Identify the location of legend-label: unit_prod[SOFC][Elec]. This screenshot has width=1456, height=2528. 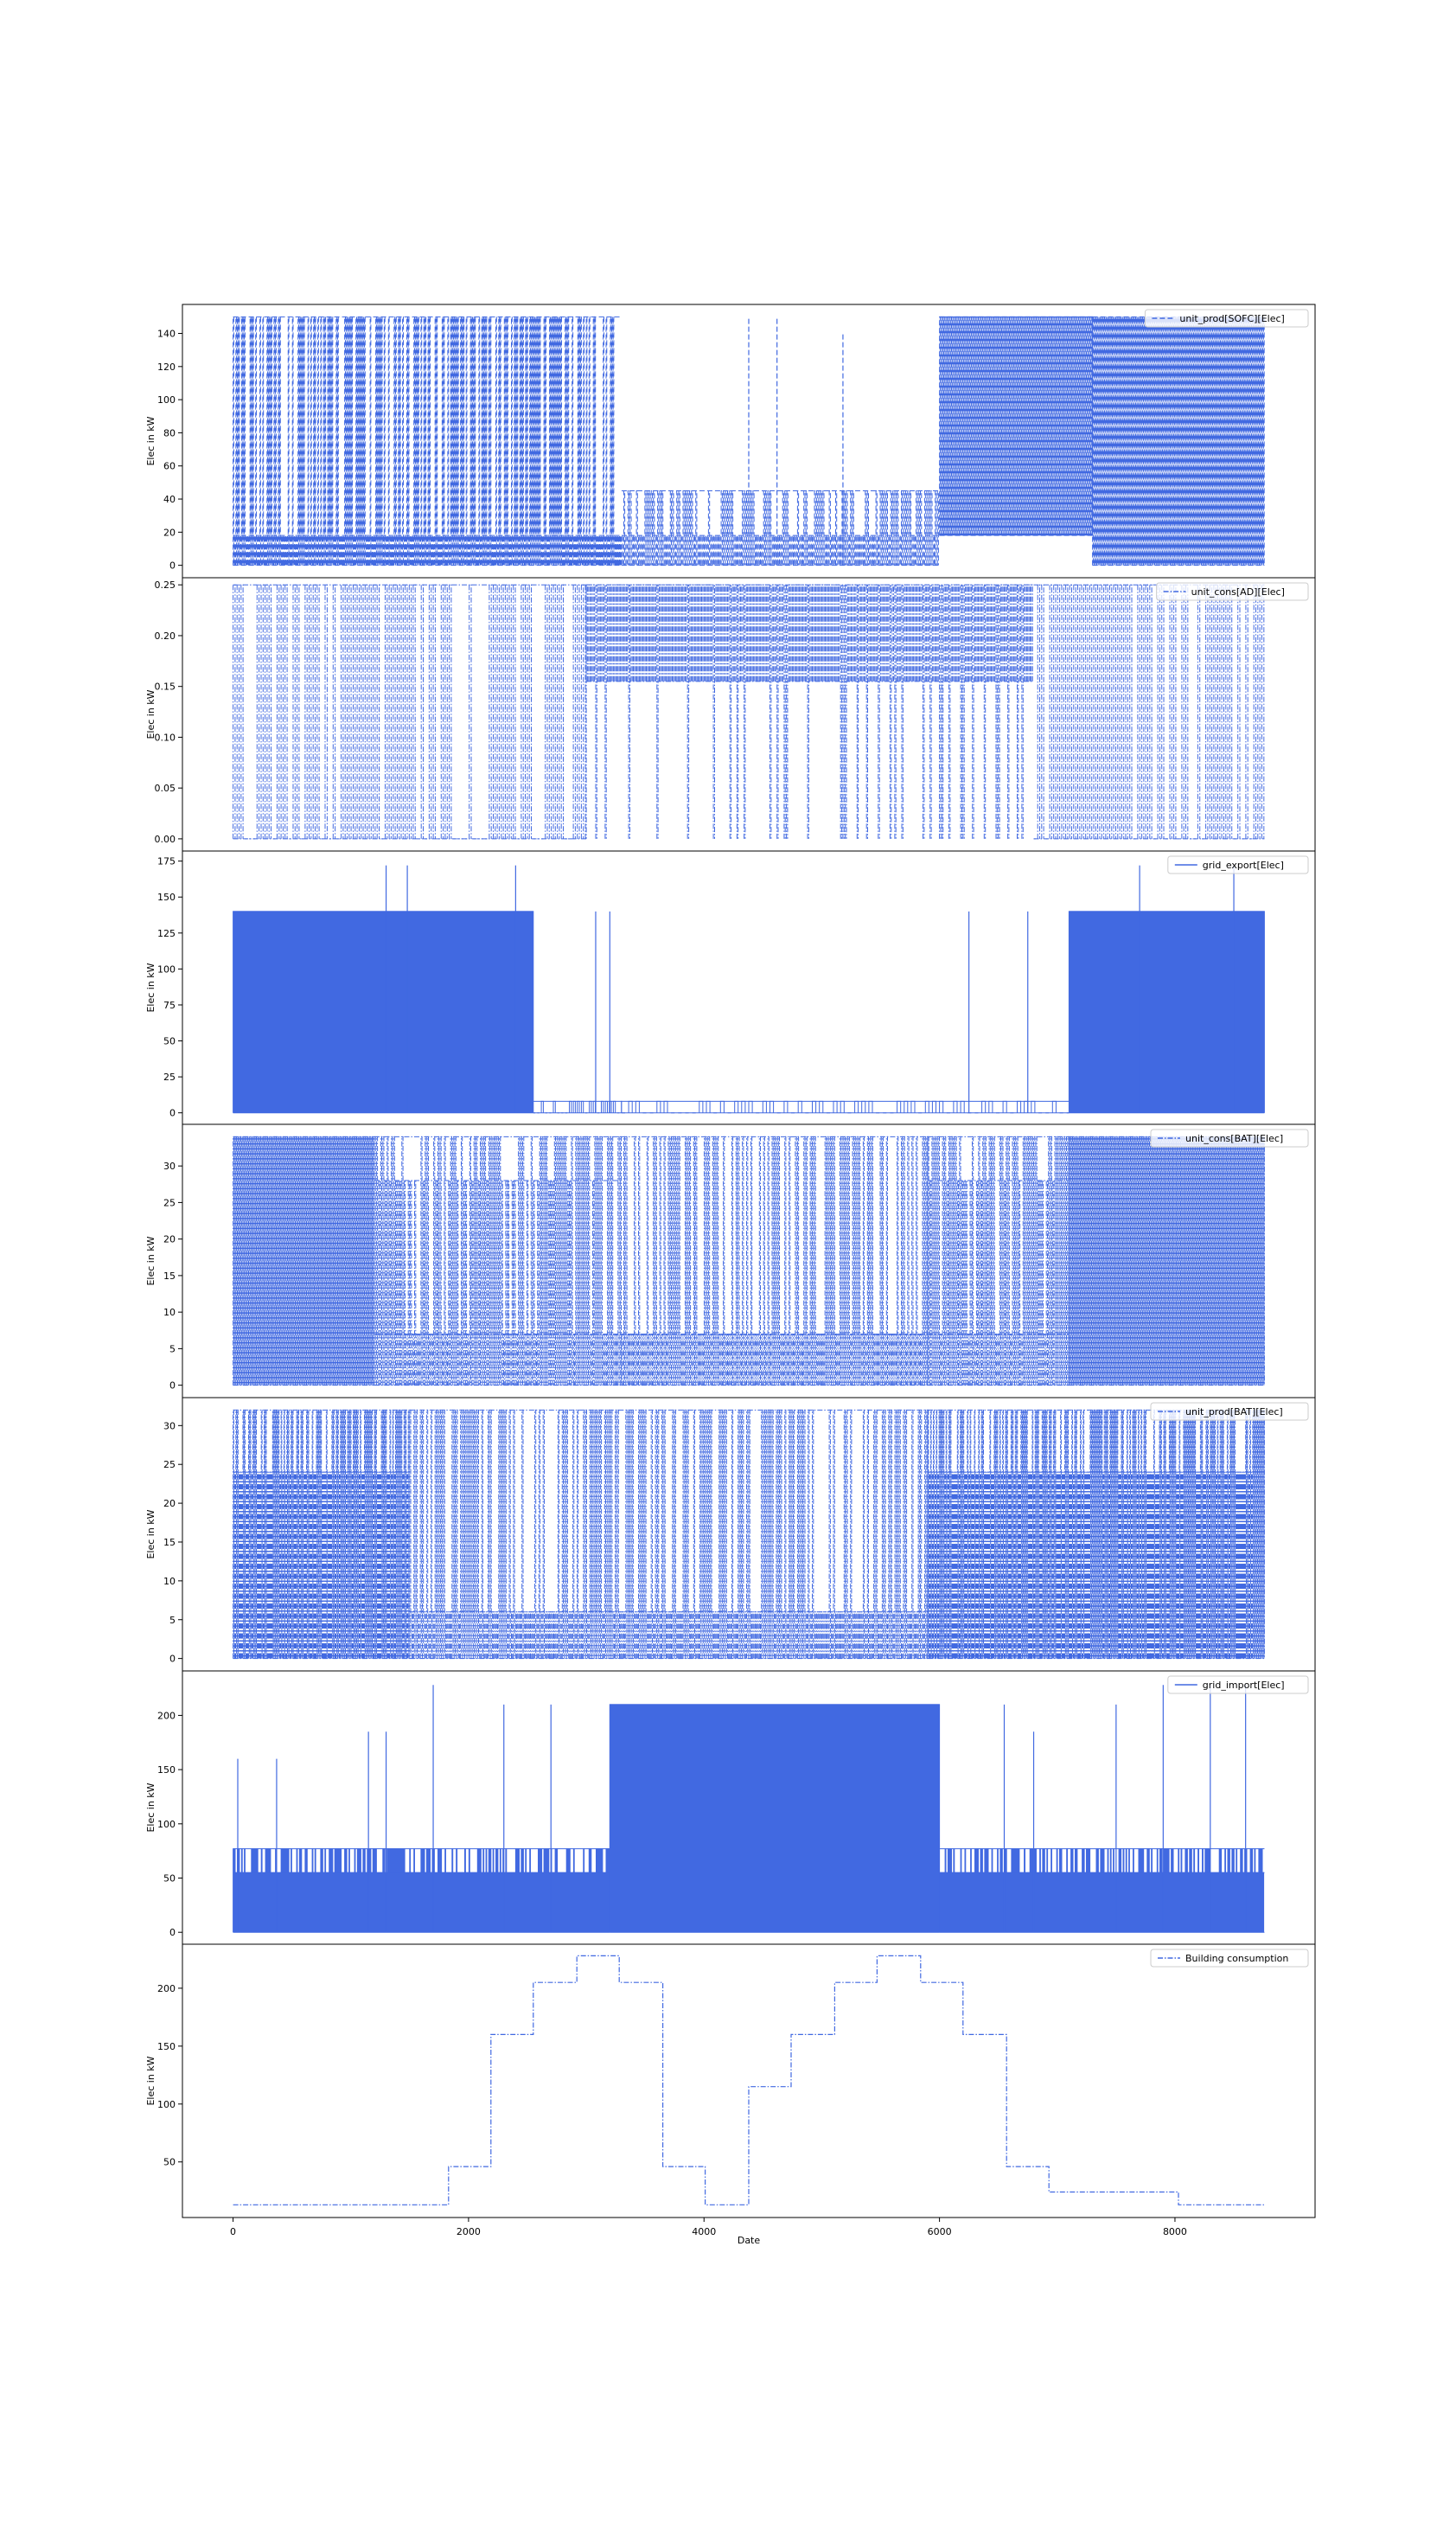
(1232, 318).